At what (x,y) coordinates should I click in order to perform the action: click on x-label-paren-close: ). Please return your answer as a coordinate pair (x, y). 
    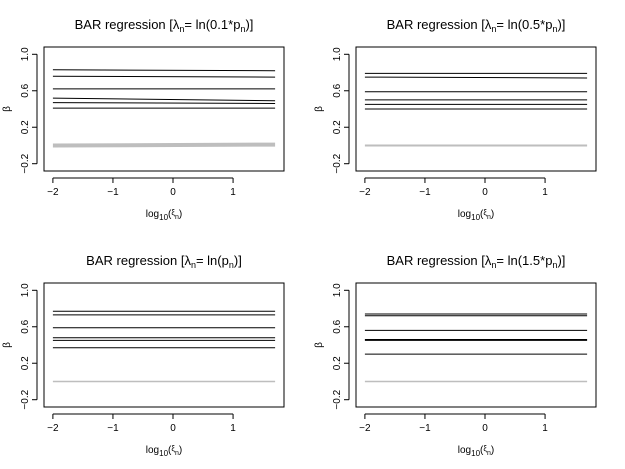
    Looking at the image, I should click on (180, 214).